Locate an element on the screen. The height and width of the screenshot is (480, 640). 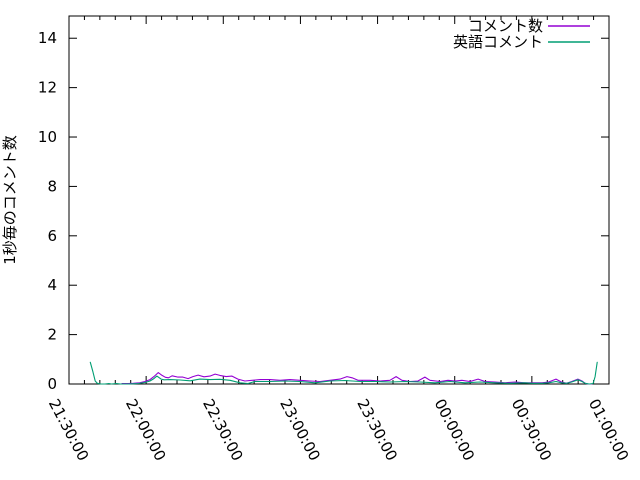
legend-label-english-comments: 英語コメント is located at coordinates (498, 42).